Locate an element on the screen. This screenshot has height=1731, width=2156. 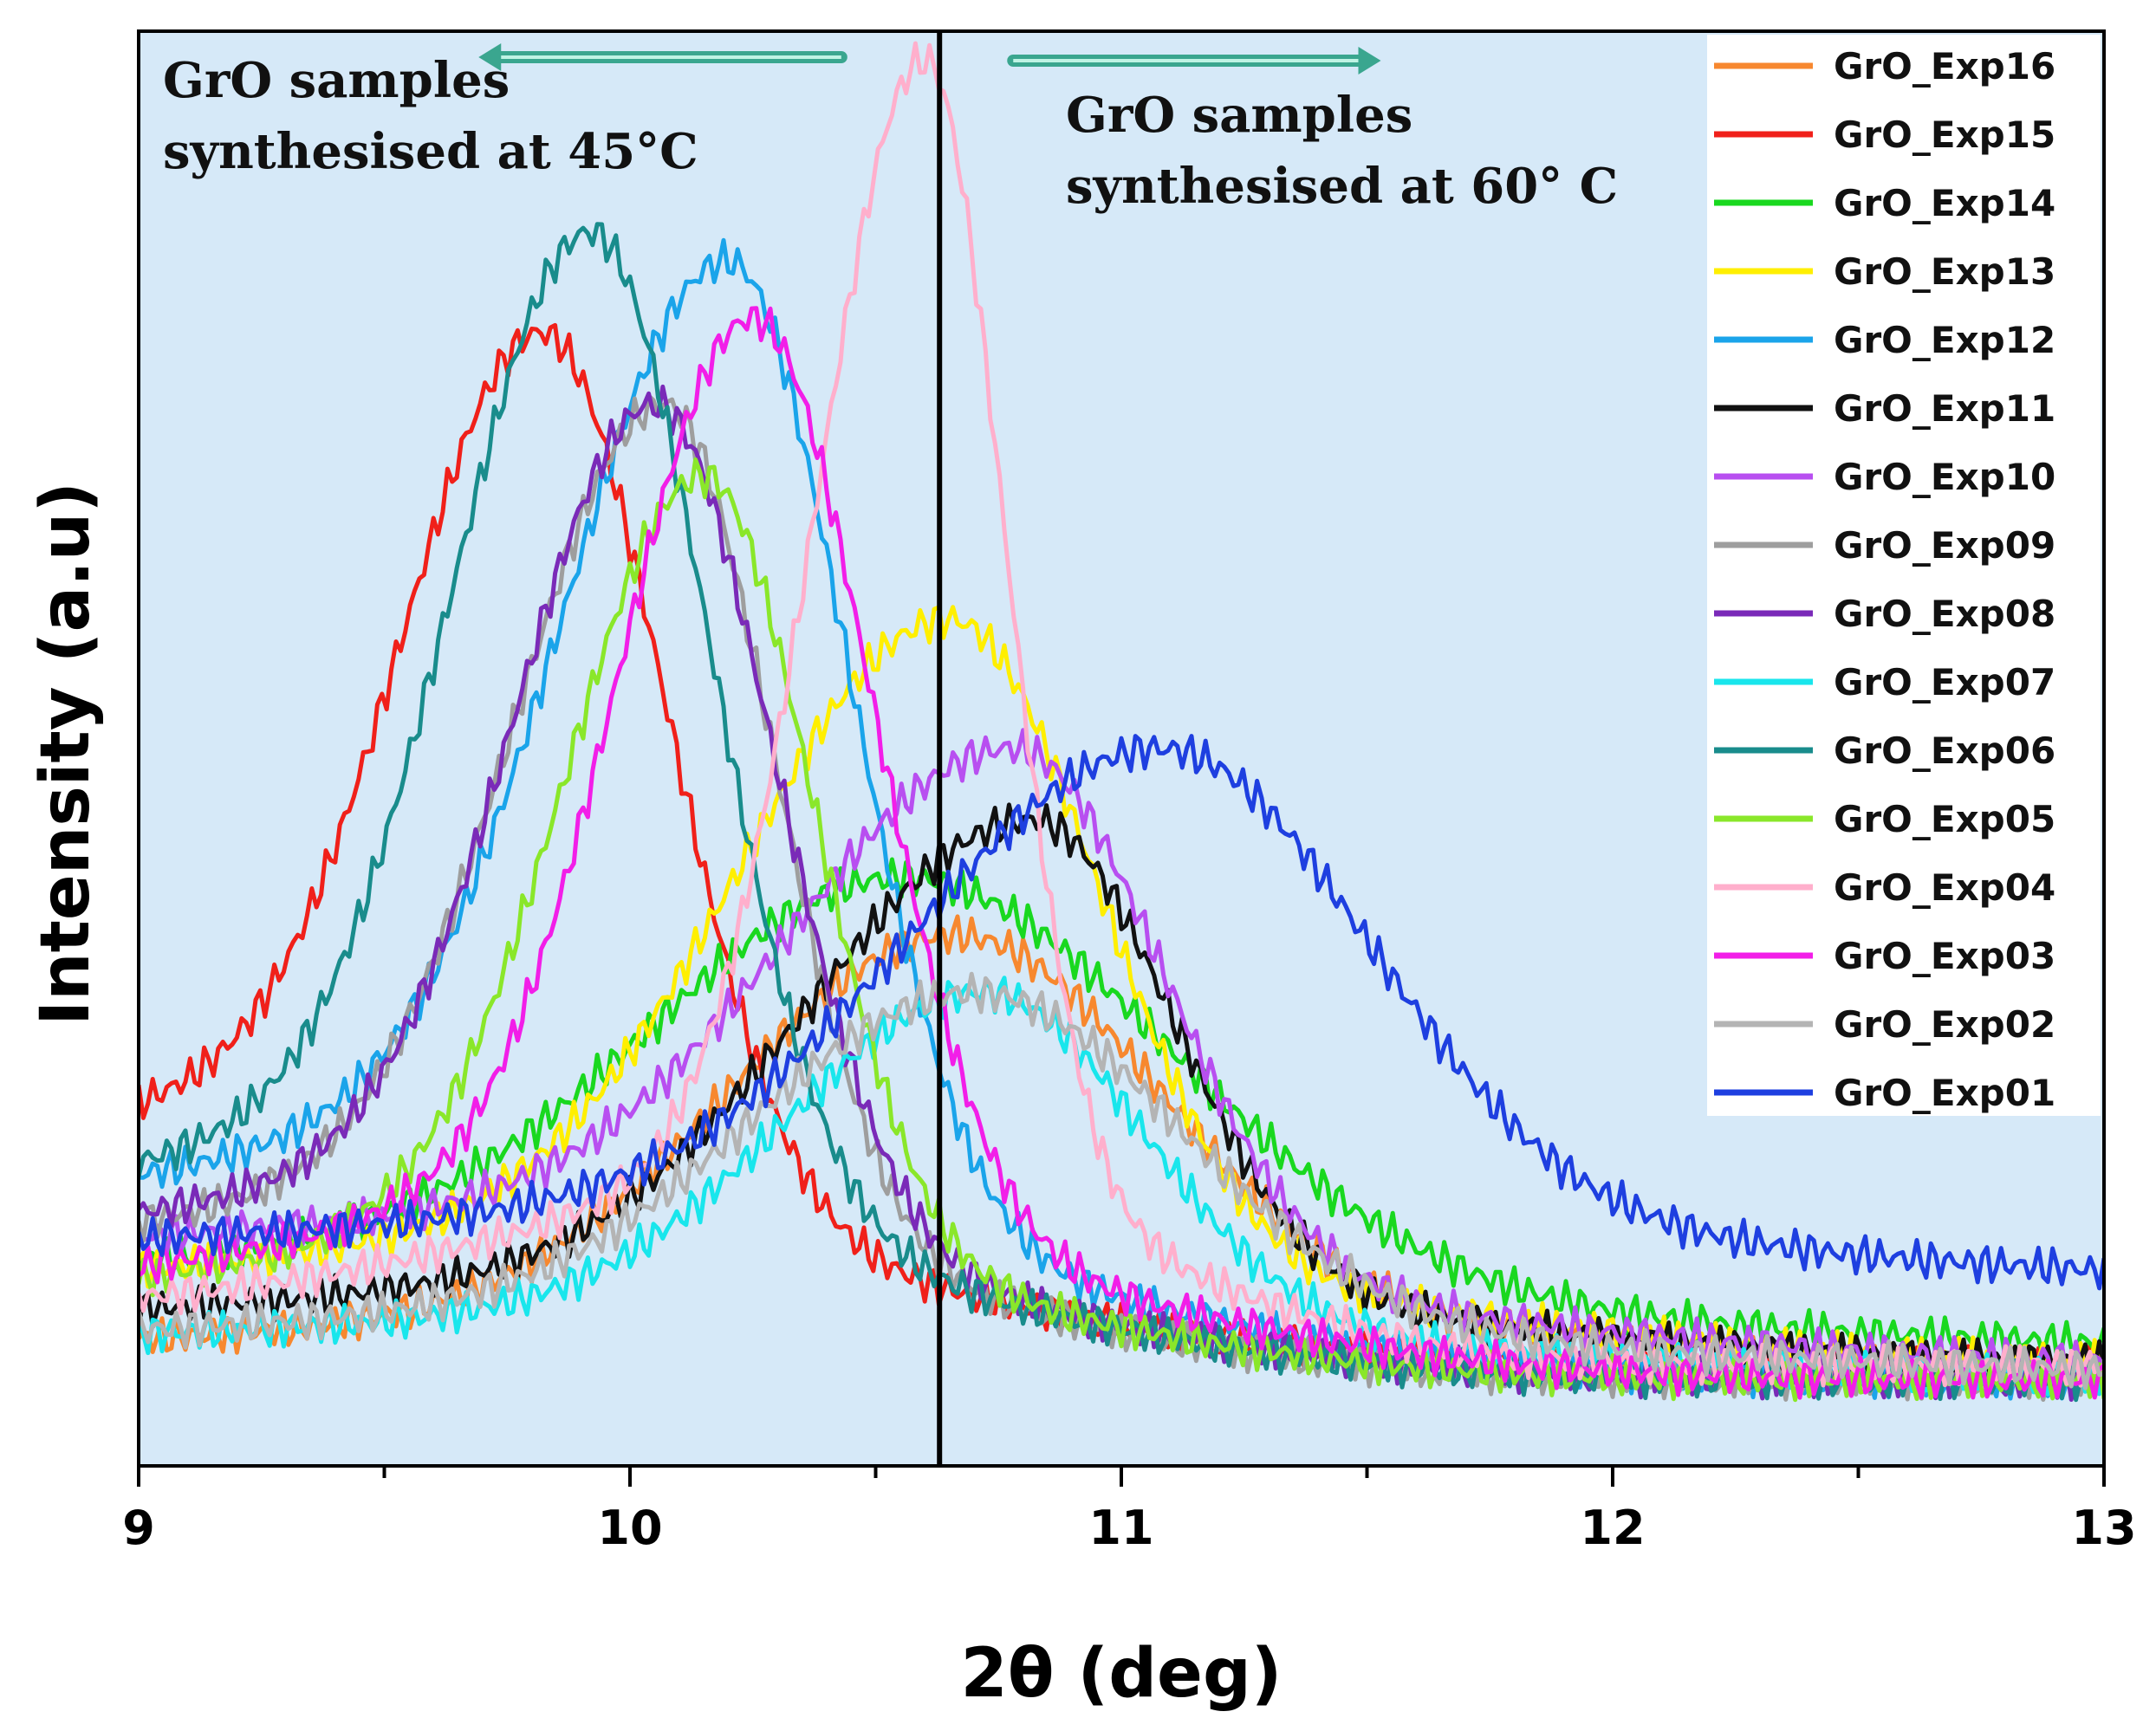
legend-label: GrO_Exp15 is located at coordinates (1944, 134).